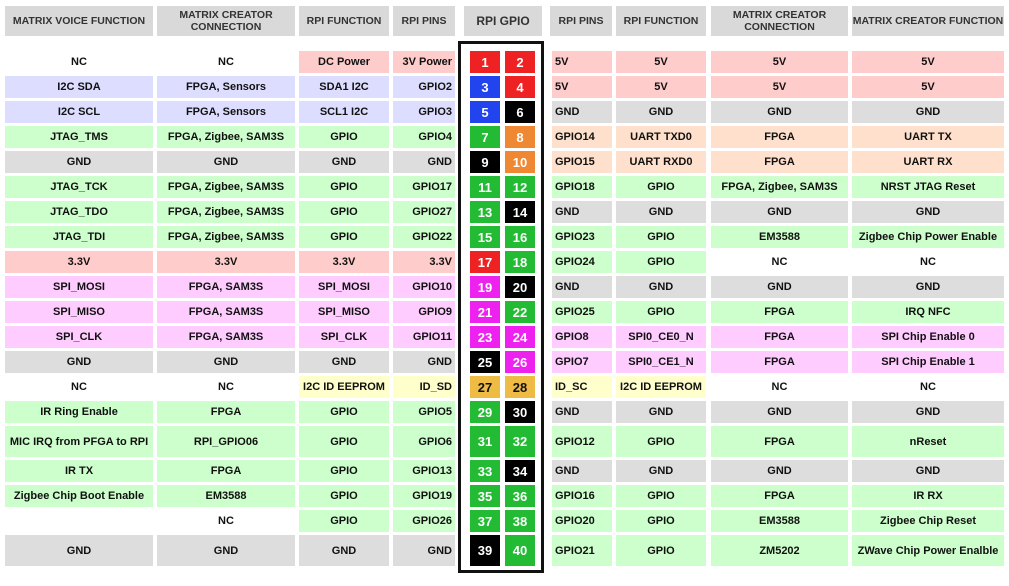  I want to click on gpio-pin: 19, so click(485, 287).